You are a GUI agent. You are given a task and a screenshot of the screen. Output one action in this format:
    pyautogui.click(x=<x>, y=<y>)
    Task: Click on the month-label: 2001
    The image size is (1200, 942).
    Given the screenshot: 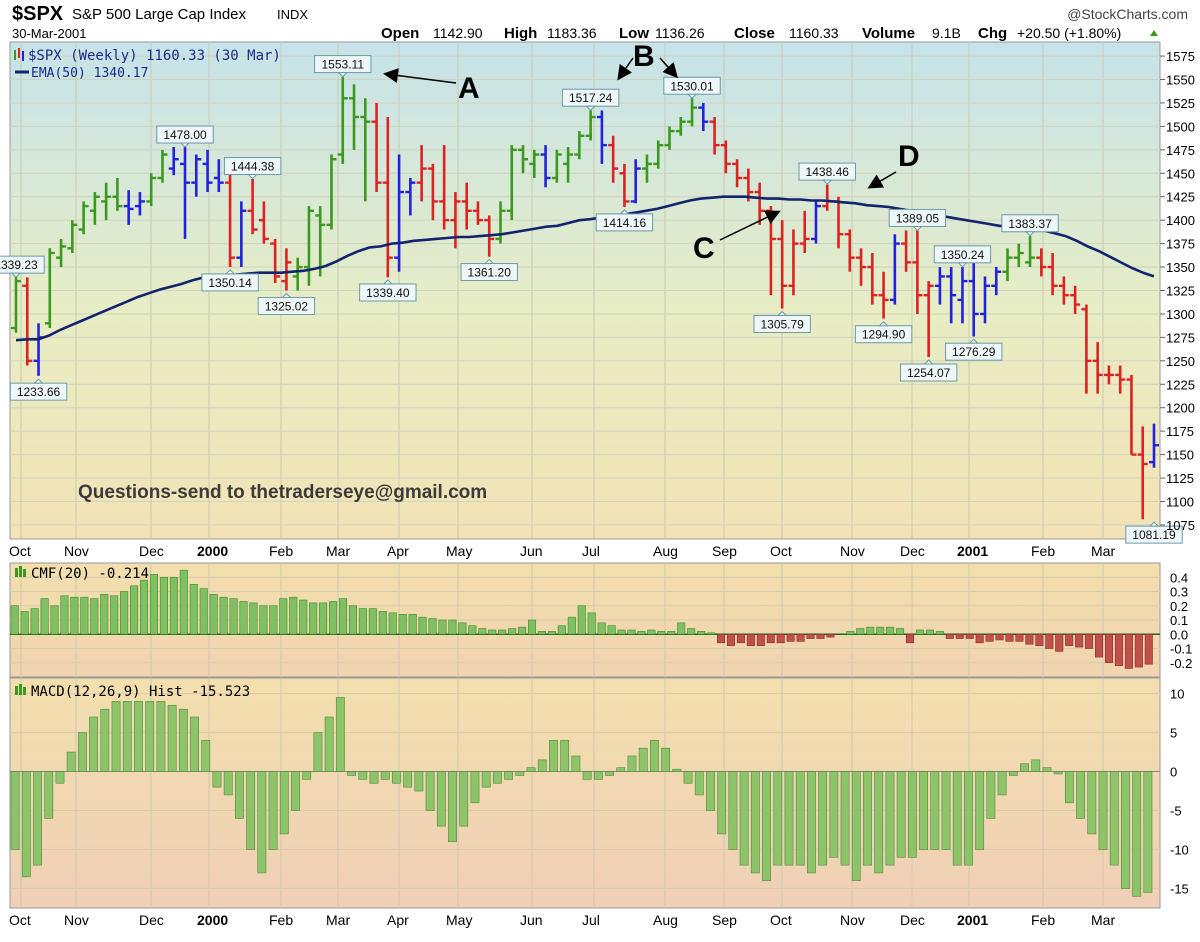 What is the action you would take?
    pyautogui.click(x=972, y=551)
    